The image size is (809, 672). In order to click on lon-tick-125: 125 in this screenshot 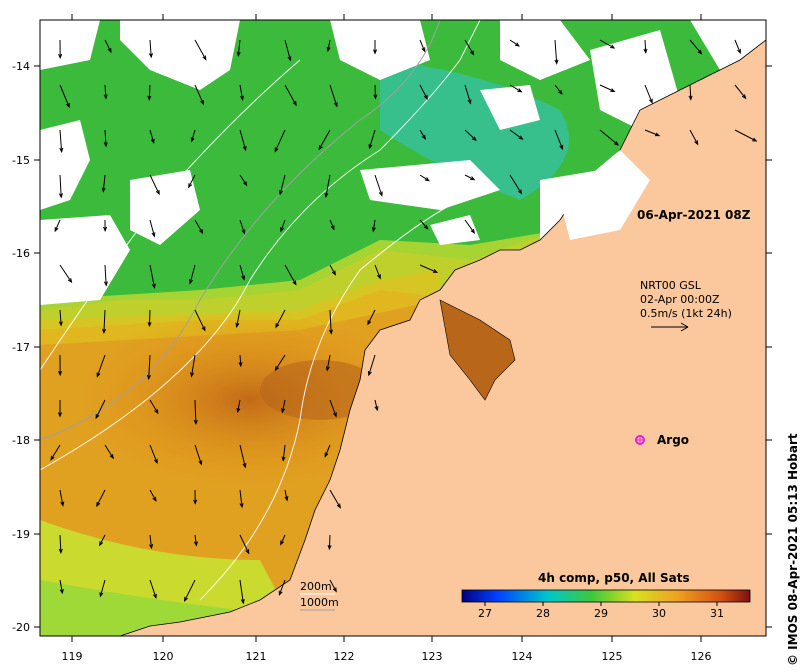, I will do `click(612, 656)`.